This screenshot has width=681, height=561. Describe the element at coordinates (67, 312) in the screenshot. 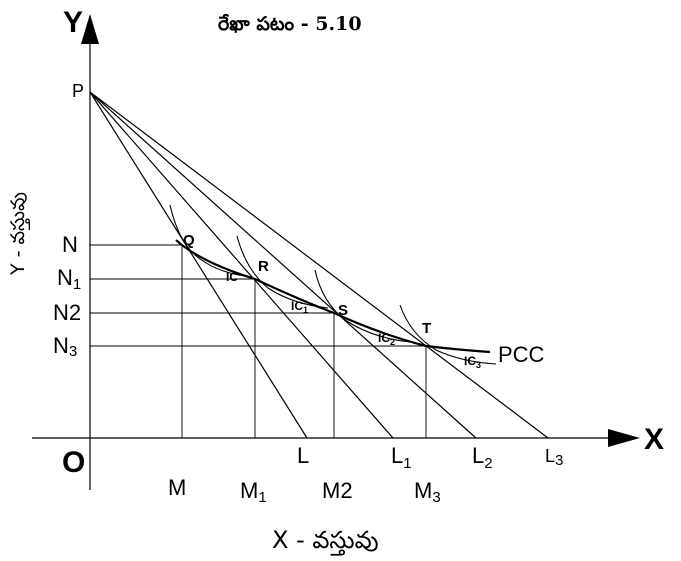

I see `n2-label: N2` at that location.